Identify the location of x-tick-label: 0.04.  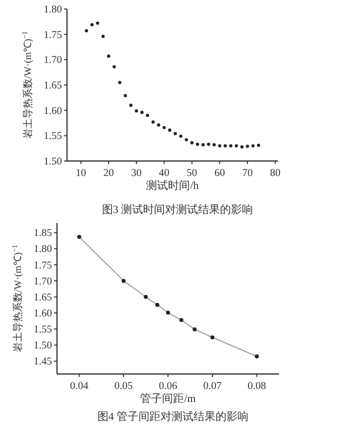
(80, 386).